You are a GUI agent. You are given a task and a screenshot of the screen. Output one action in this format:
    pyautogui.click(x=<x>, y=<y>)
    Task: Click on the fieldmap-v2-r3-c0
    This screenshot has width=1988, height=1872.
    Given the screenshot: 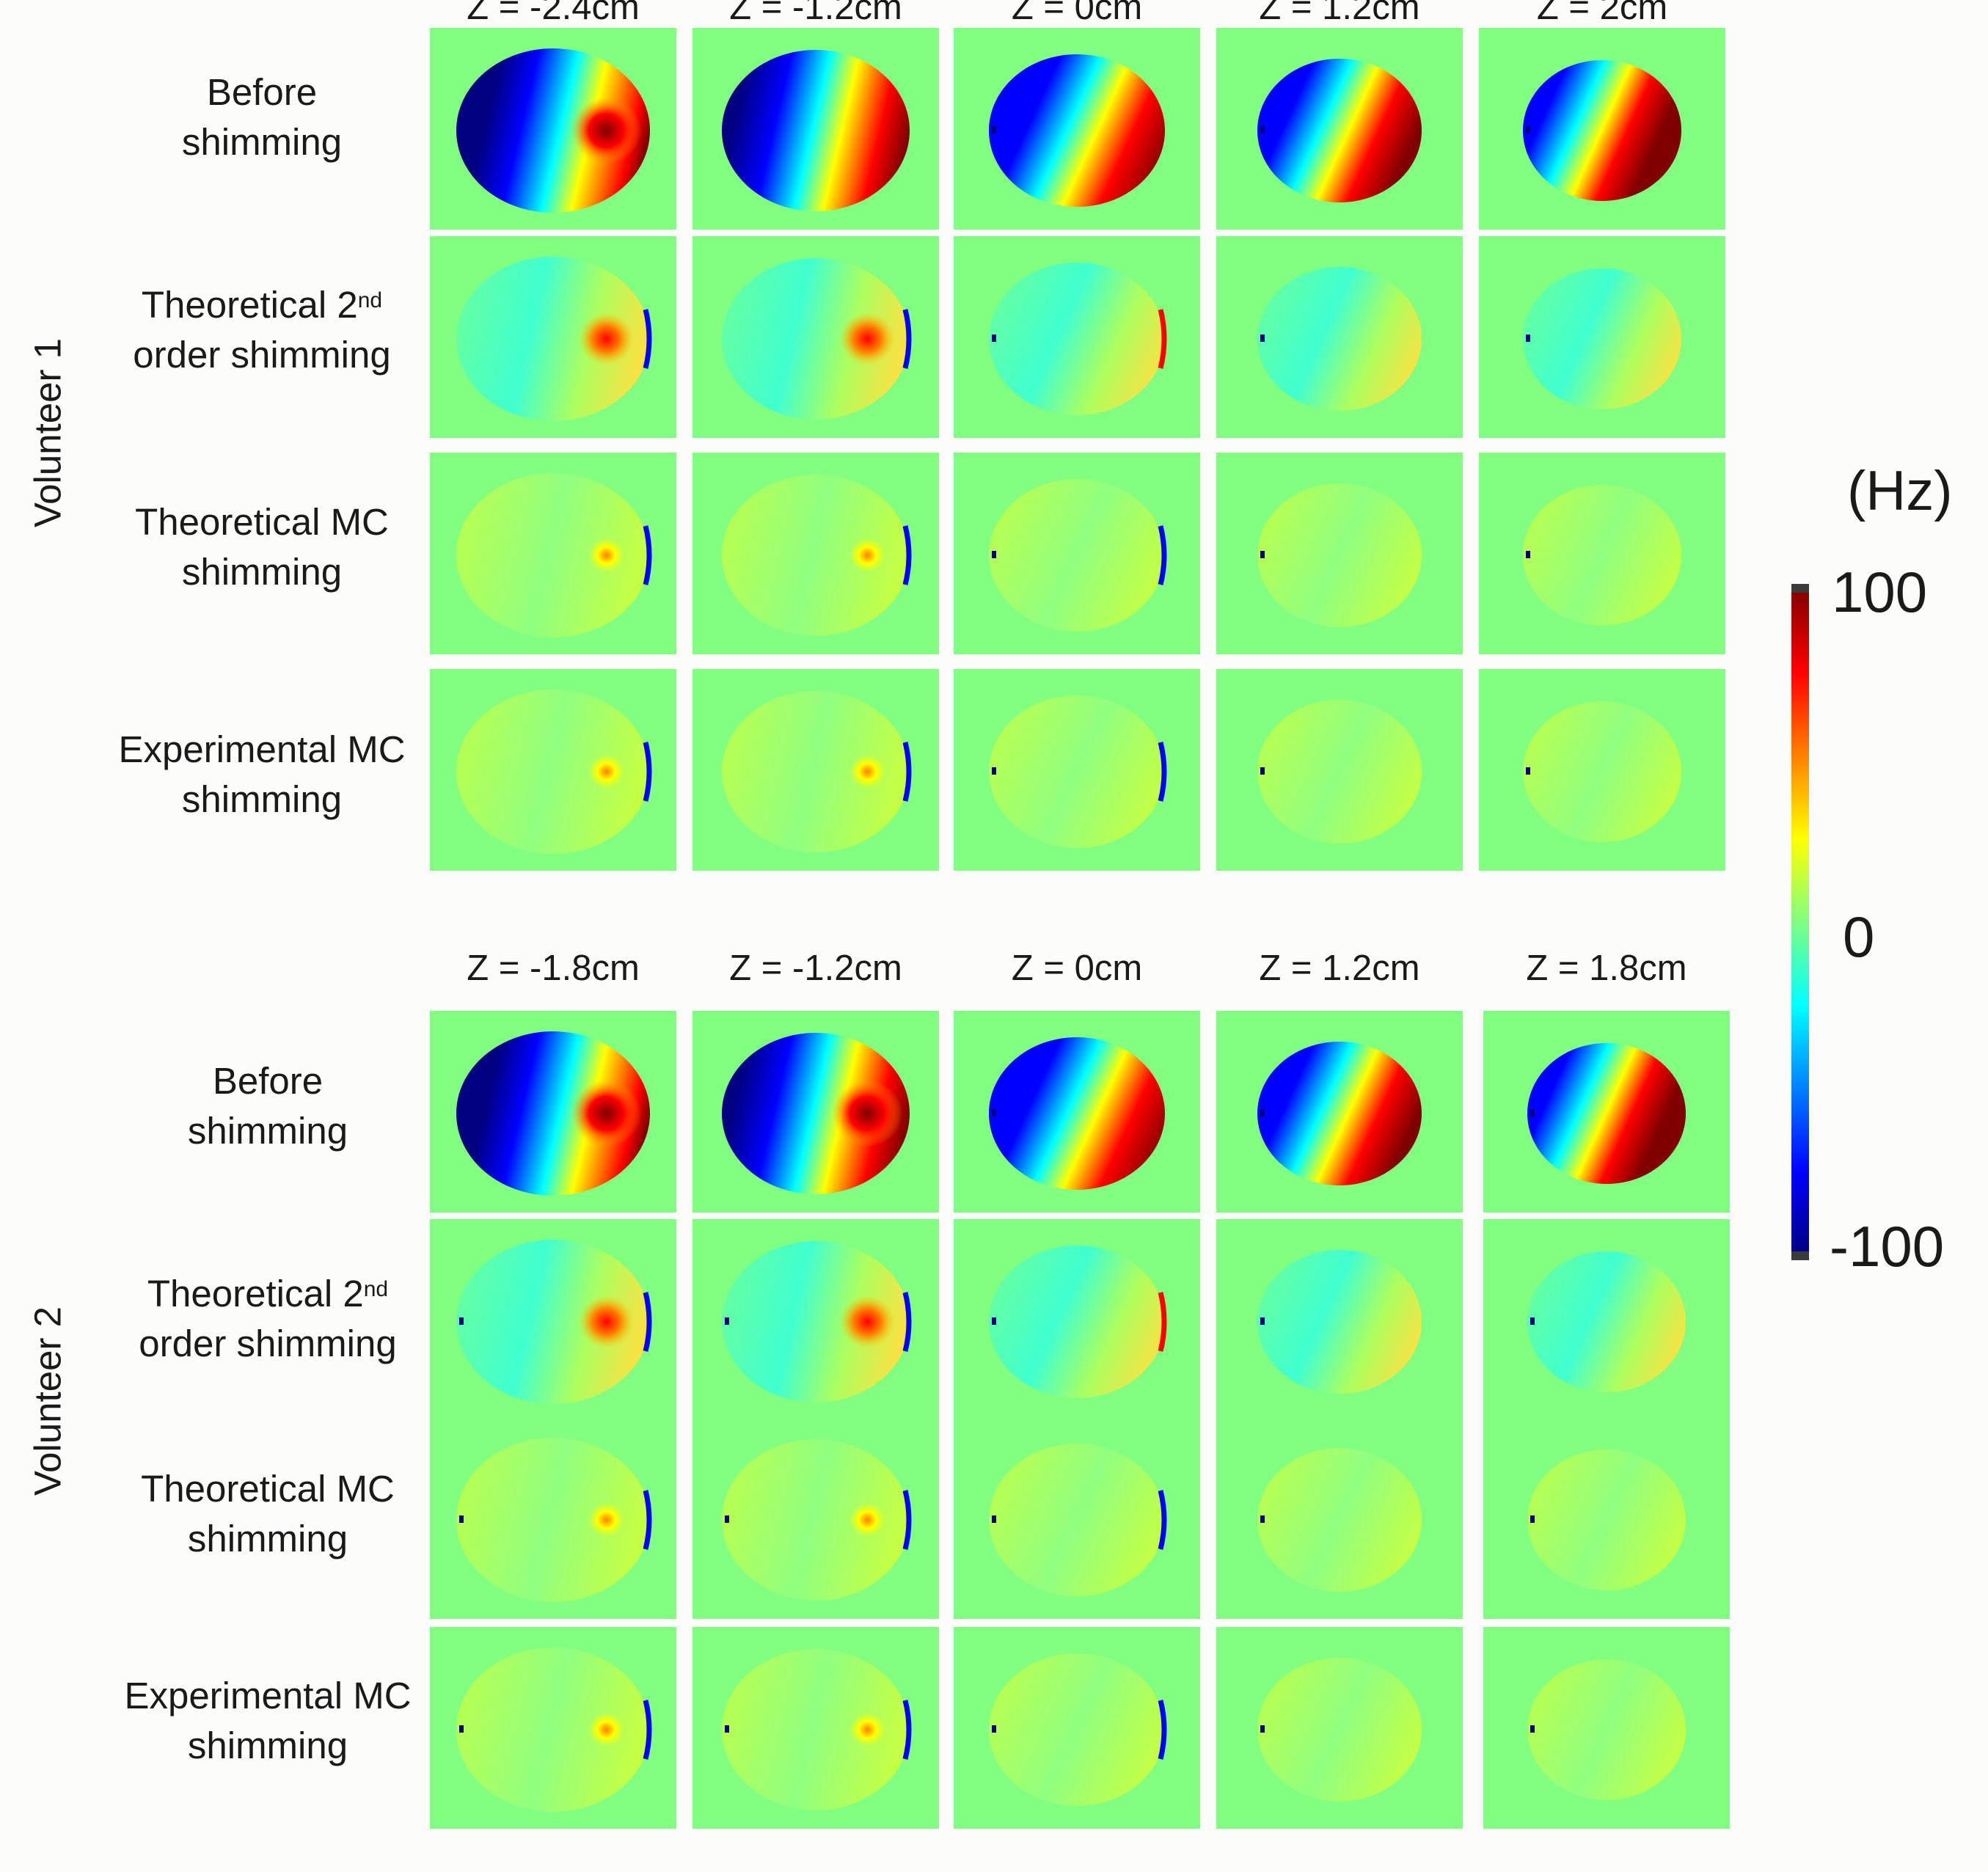 What is the action you would take?
    pyautogui.click(x=553, y=1728)
    